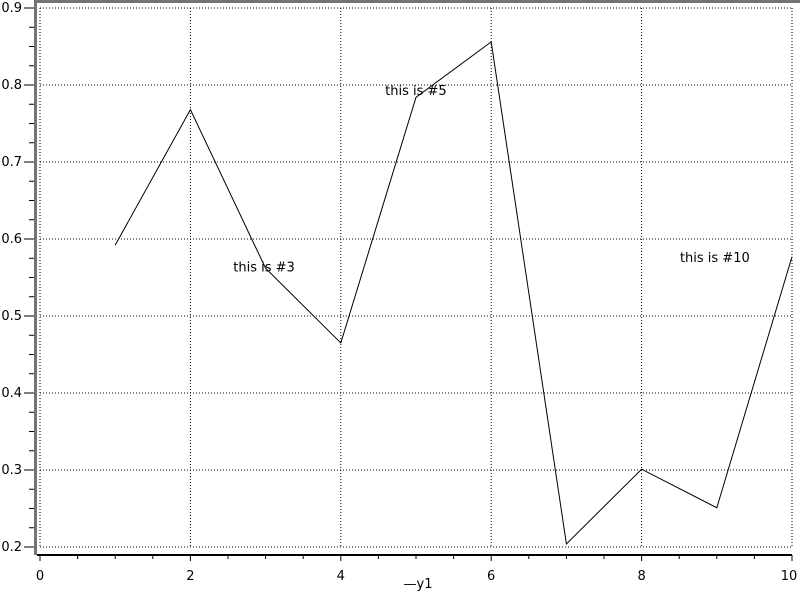 This screenshot has width=800, height=600. What do you see at coordinates (715, 258) in the screenshot?
I see `annotation-label: this is #10` at bounding box center [715, 258].